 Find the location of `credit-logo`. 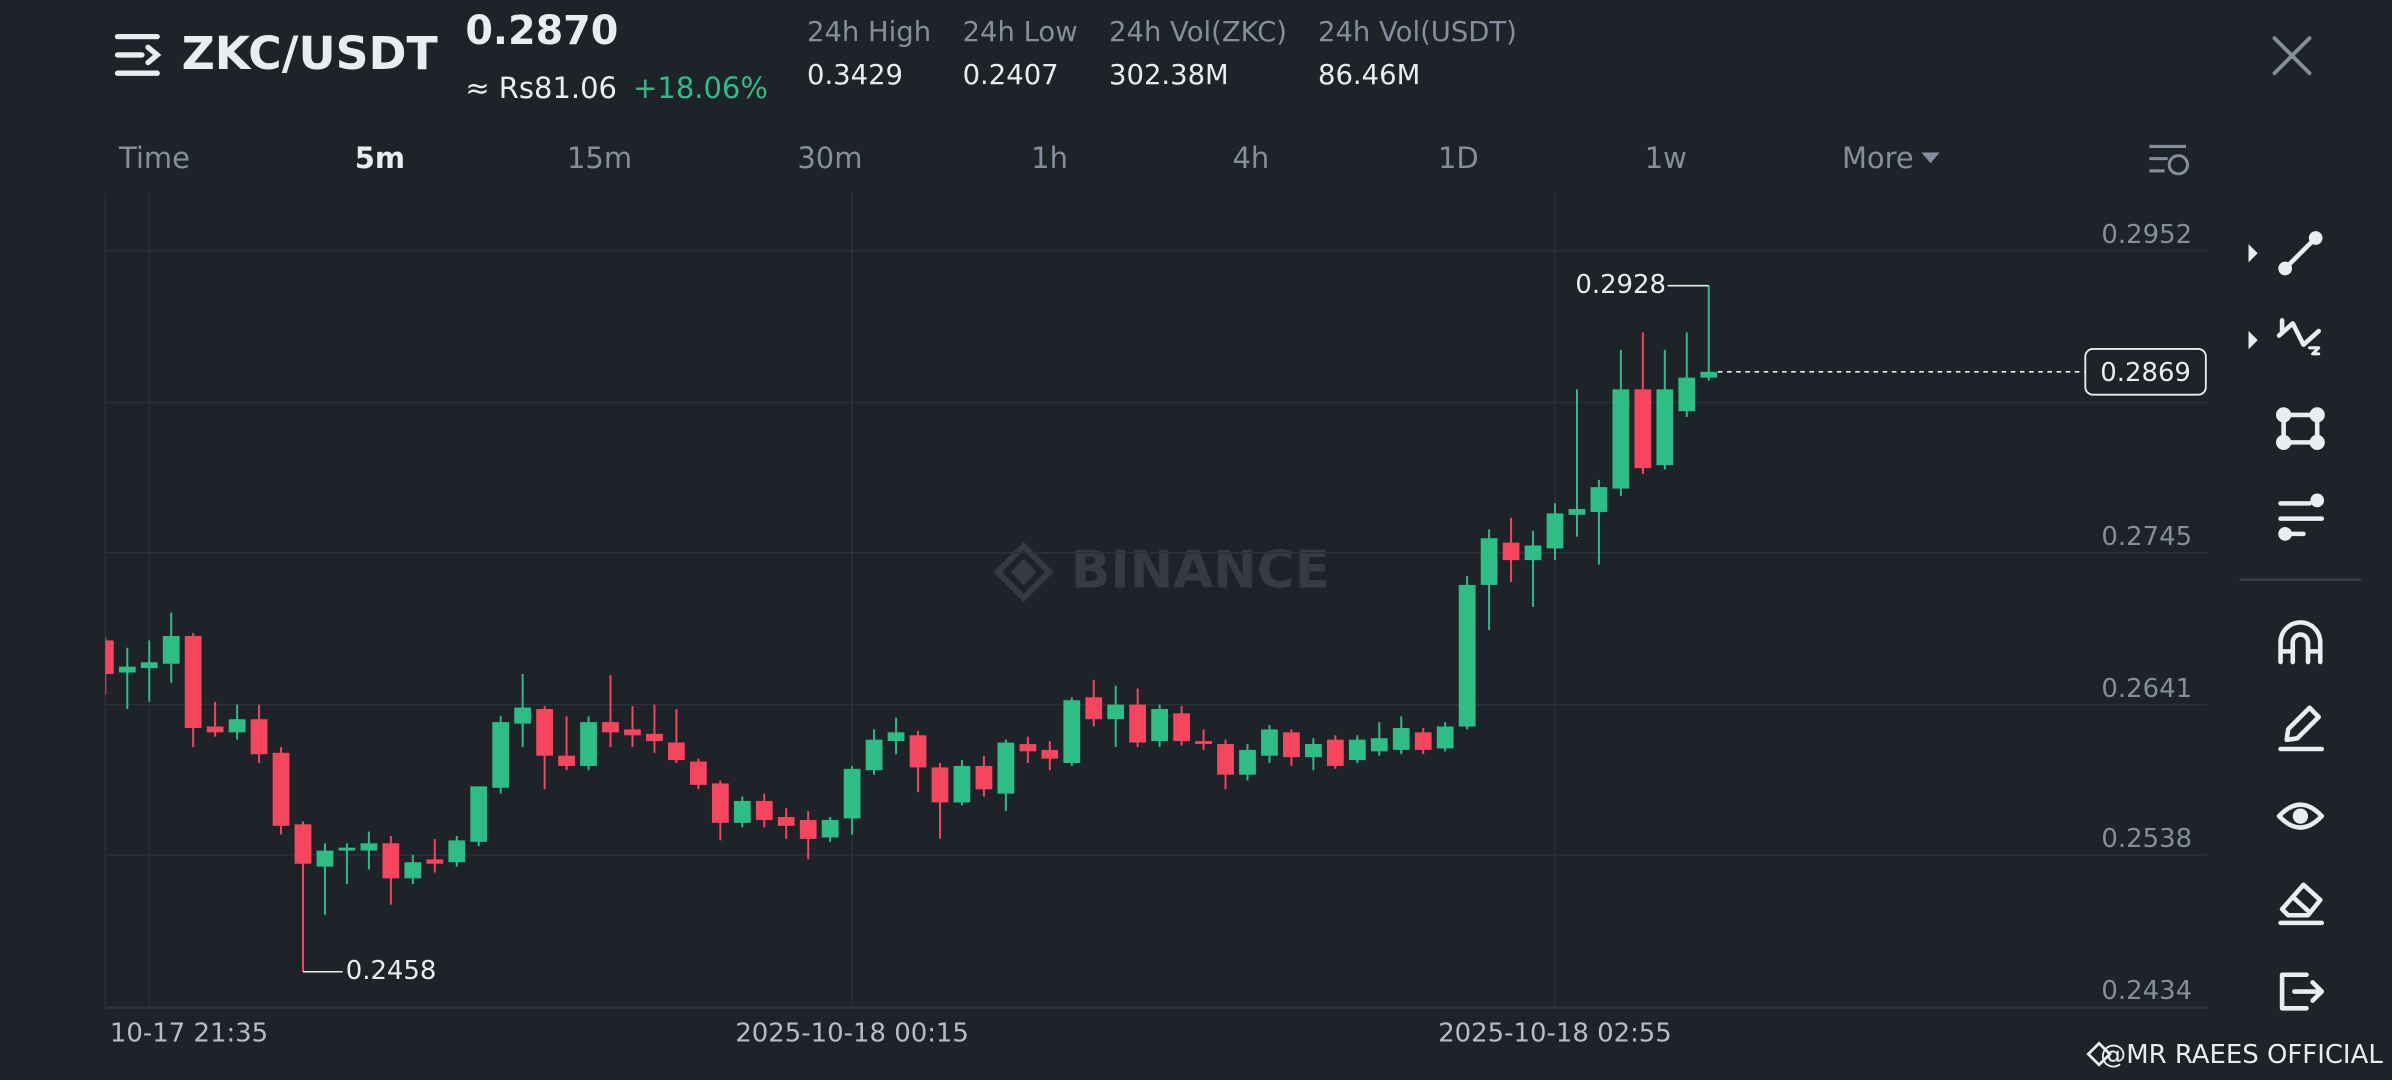

credit-logo is located at coordinates (2099, 1054).